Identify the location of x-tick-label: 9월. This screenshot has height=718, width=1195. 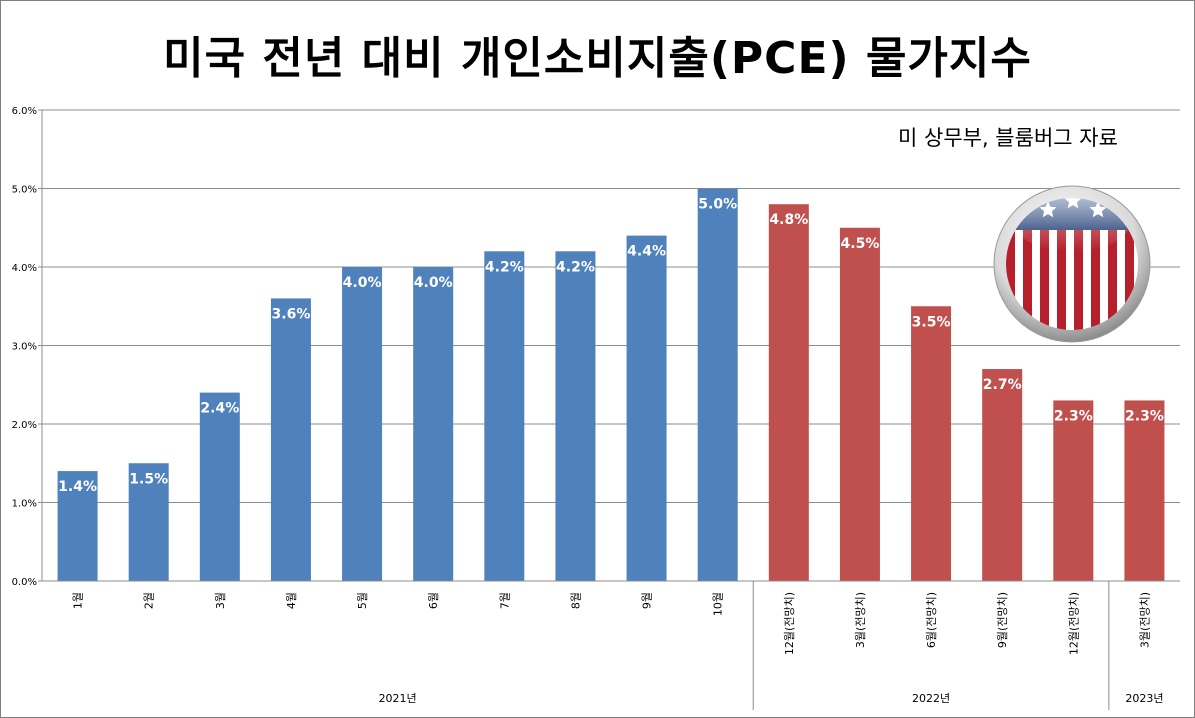
(647, 600).